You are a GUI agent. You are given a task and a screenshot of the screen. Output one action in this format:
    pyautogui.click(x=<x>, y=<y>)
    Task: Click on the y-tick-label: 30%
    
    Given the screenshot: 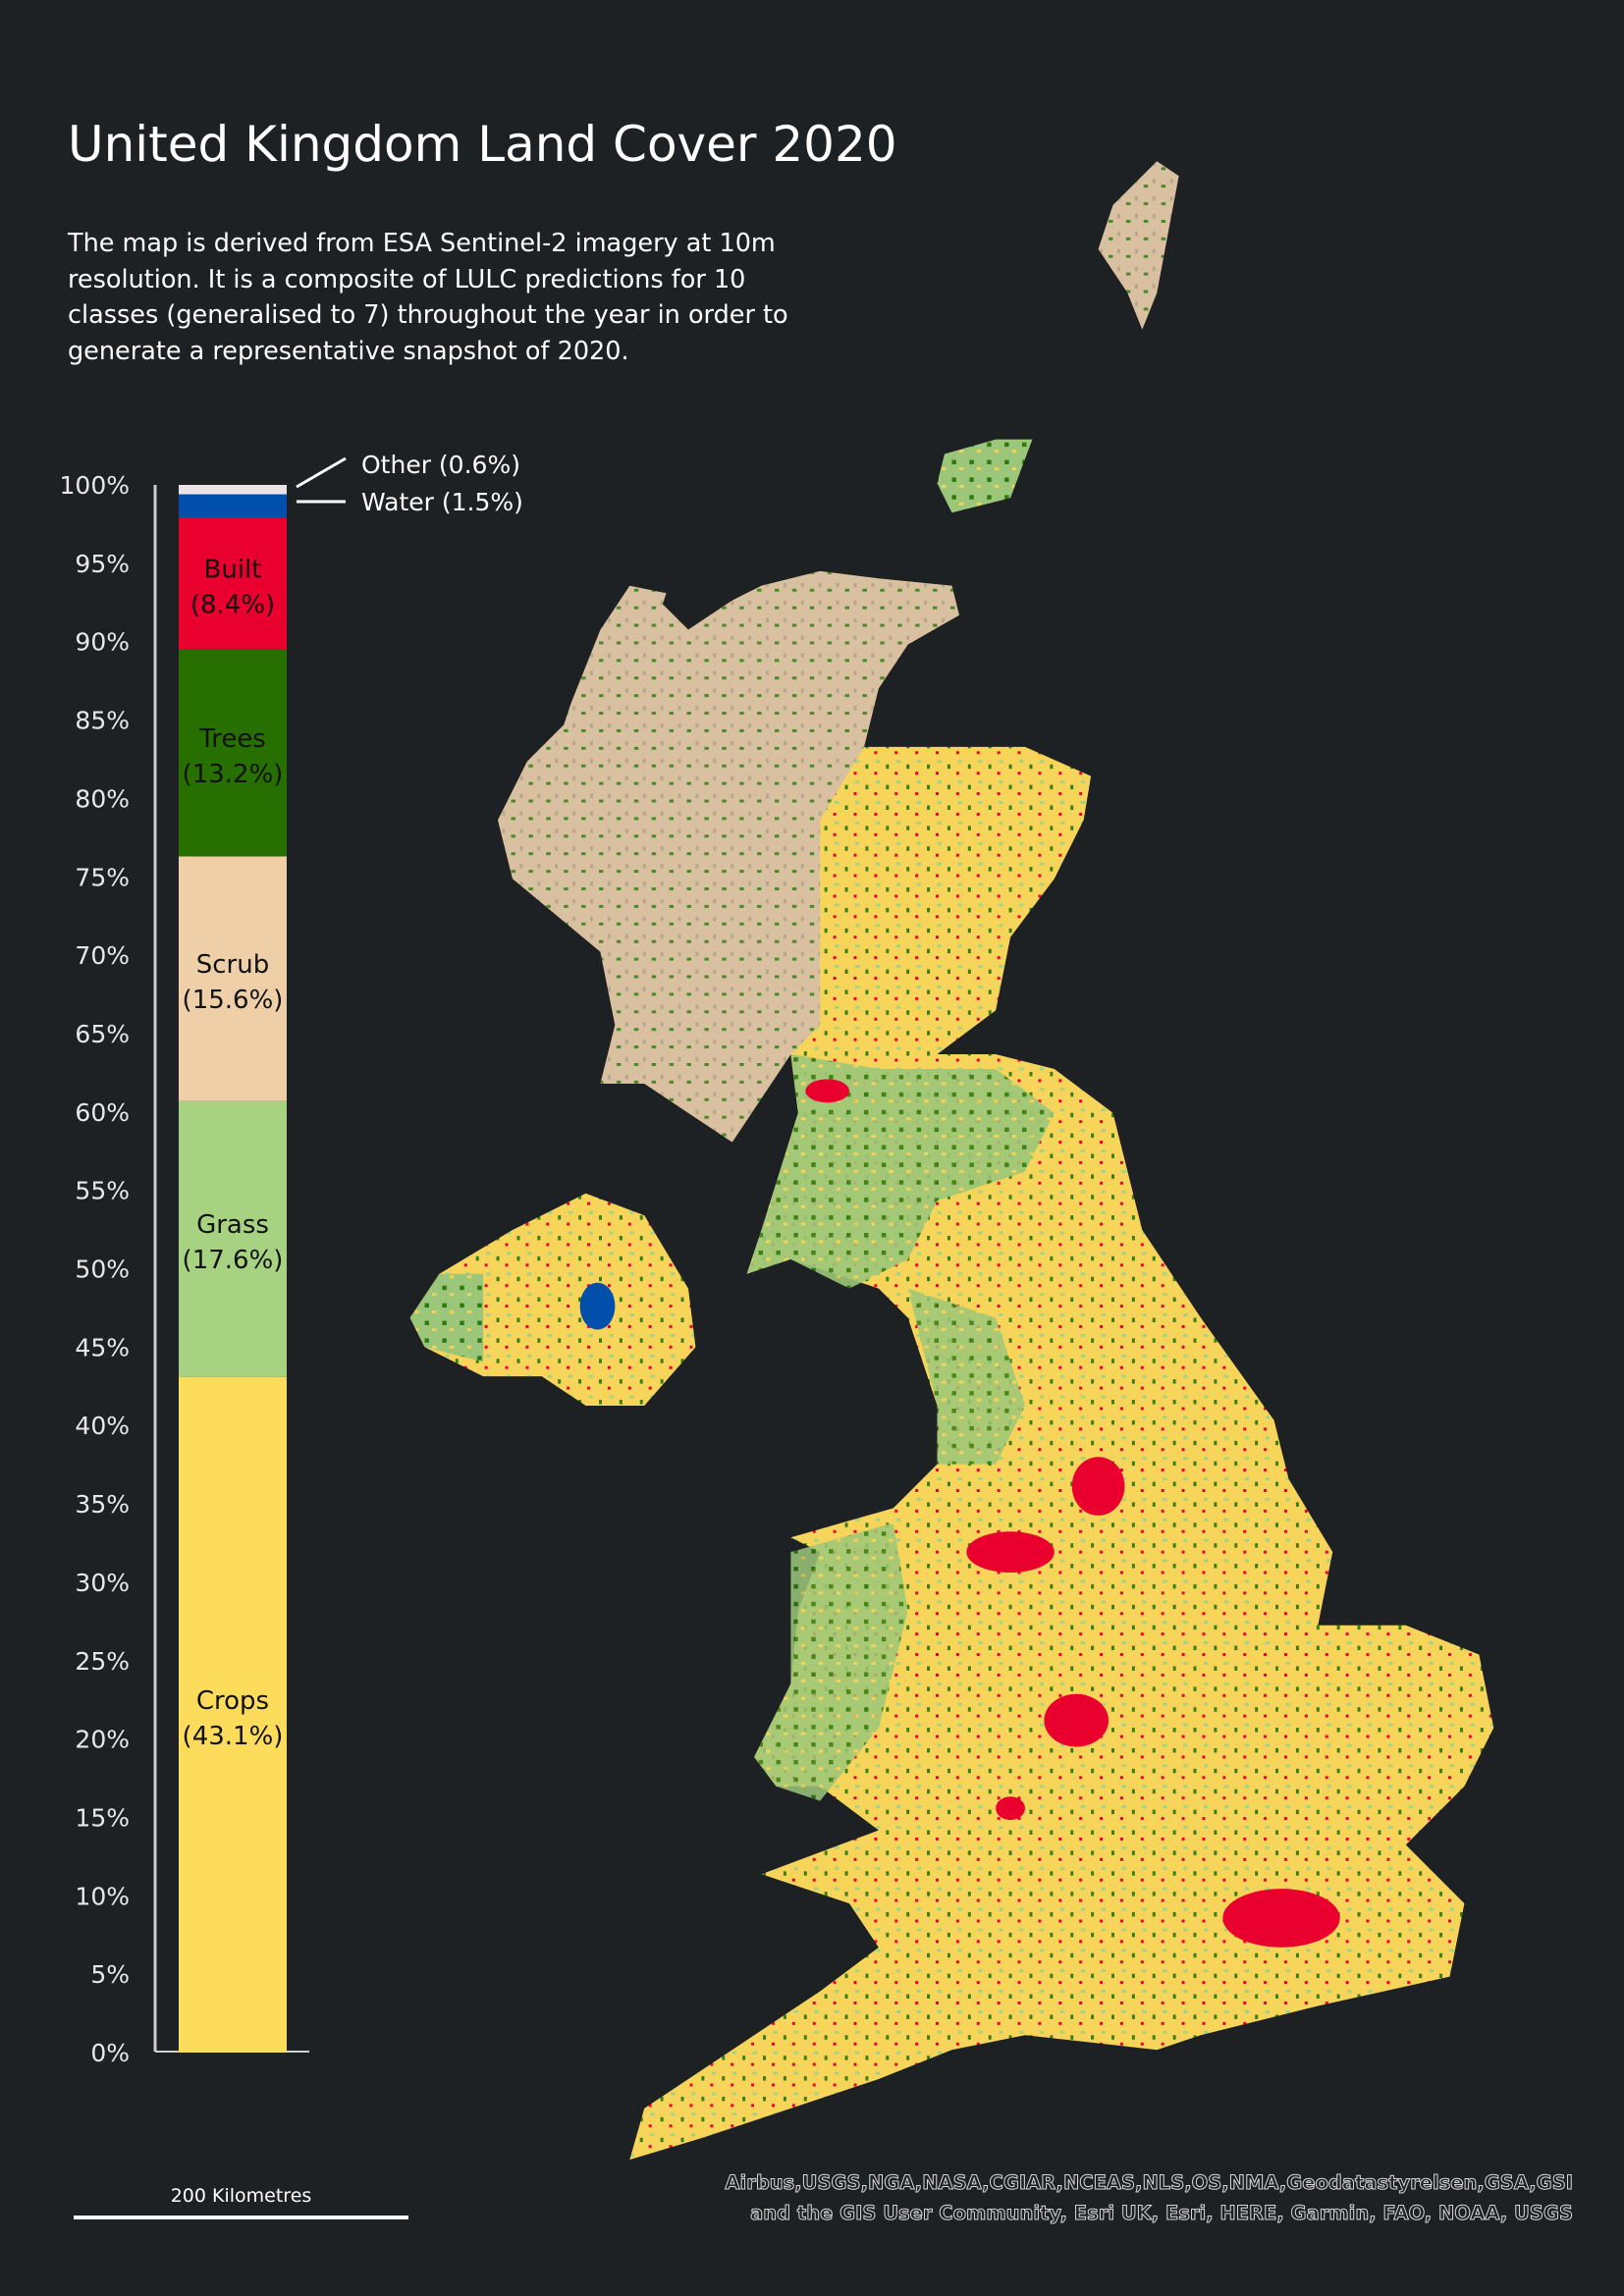 What is the action you would take?
    pyautogui.click(x=102, y=1583)
    